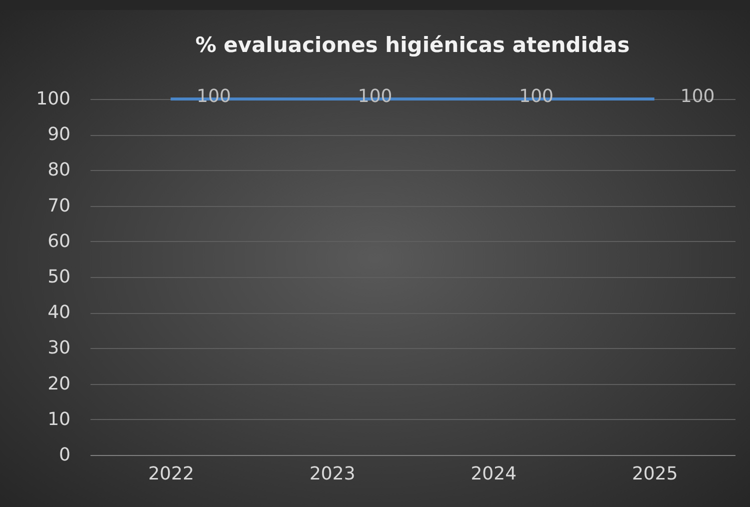 The width and height of the screenshot is (750, 507). What do you see at coordinates (59, 419) in the screenshot?
I see `y-tick-label: 10` at bounding box center [59, 419].